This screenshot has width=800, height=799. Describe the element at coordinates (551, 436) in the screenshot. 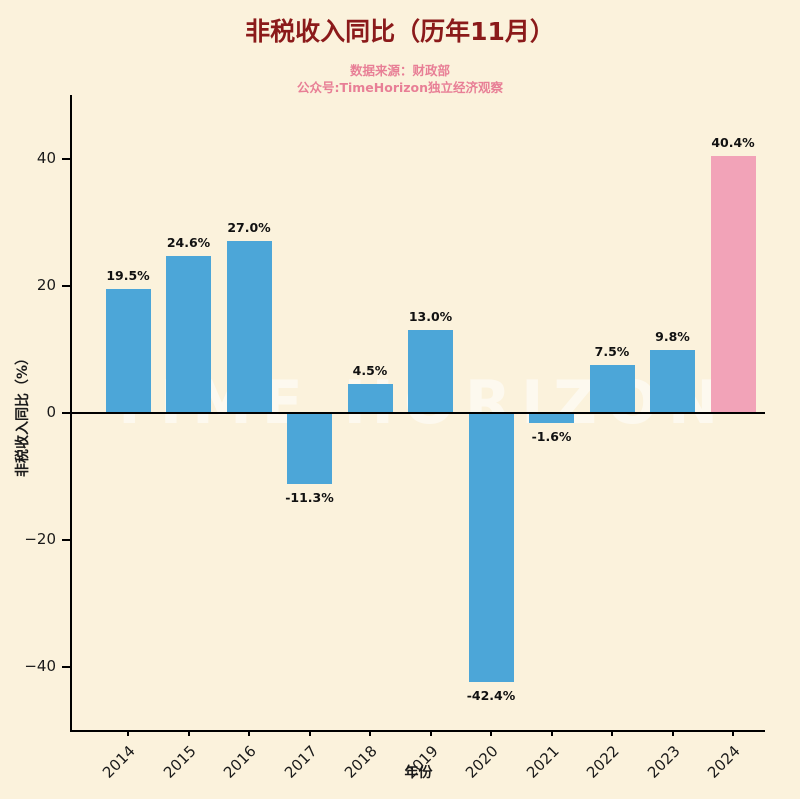

I see `value-label: -1.6%` at that location.